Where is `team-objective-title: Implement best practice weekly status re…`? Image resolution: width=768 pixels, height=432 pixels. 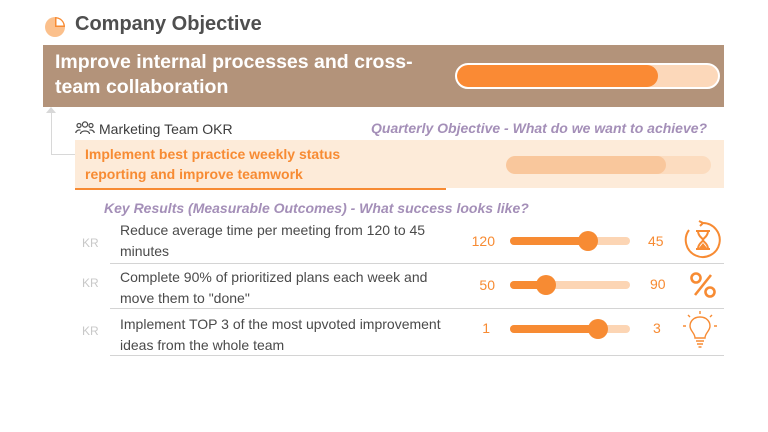
team-objective-title: Implement best practice weekly status re… is located at coordinates (213, 164).